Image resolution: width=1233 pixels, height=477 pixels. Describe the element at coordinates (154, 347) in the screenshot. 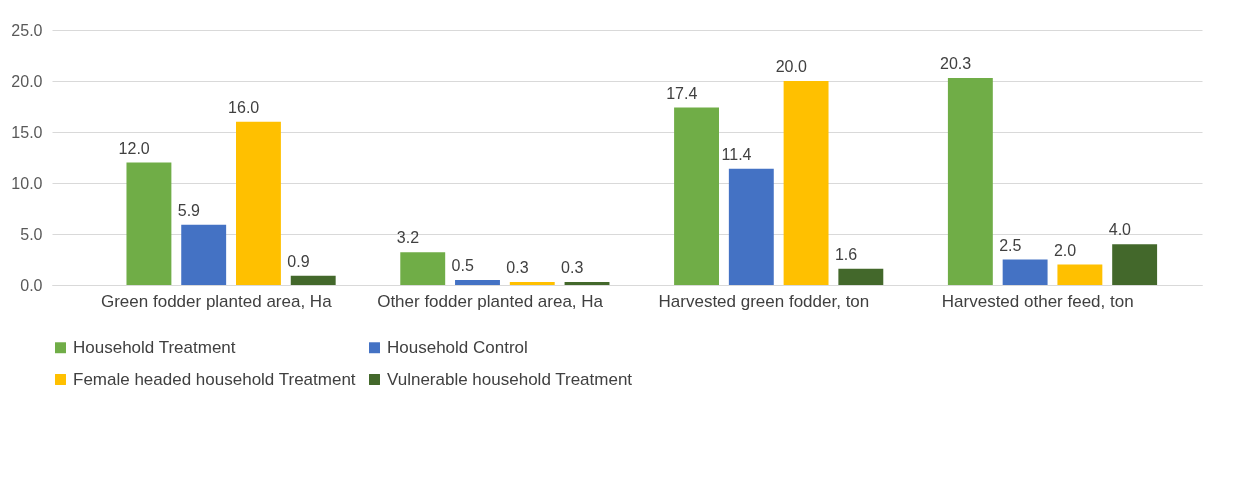

I see `legend-label: Household Treatment` at that location.